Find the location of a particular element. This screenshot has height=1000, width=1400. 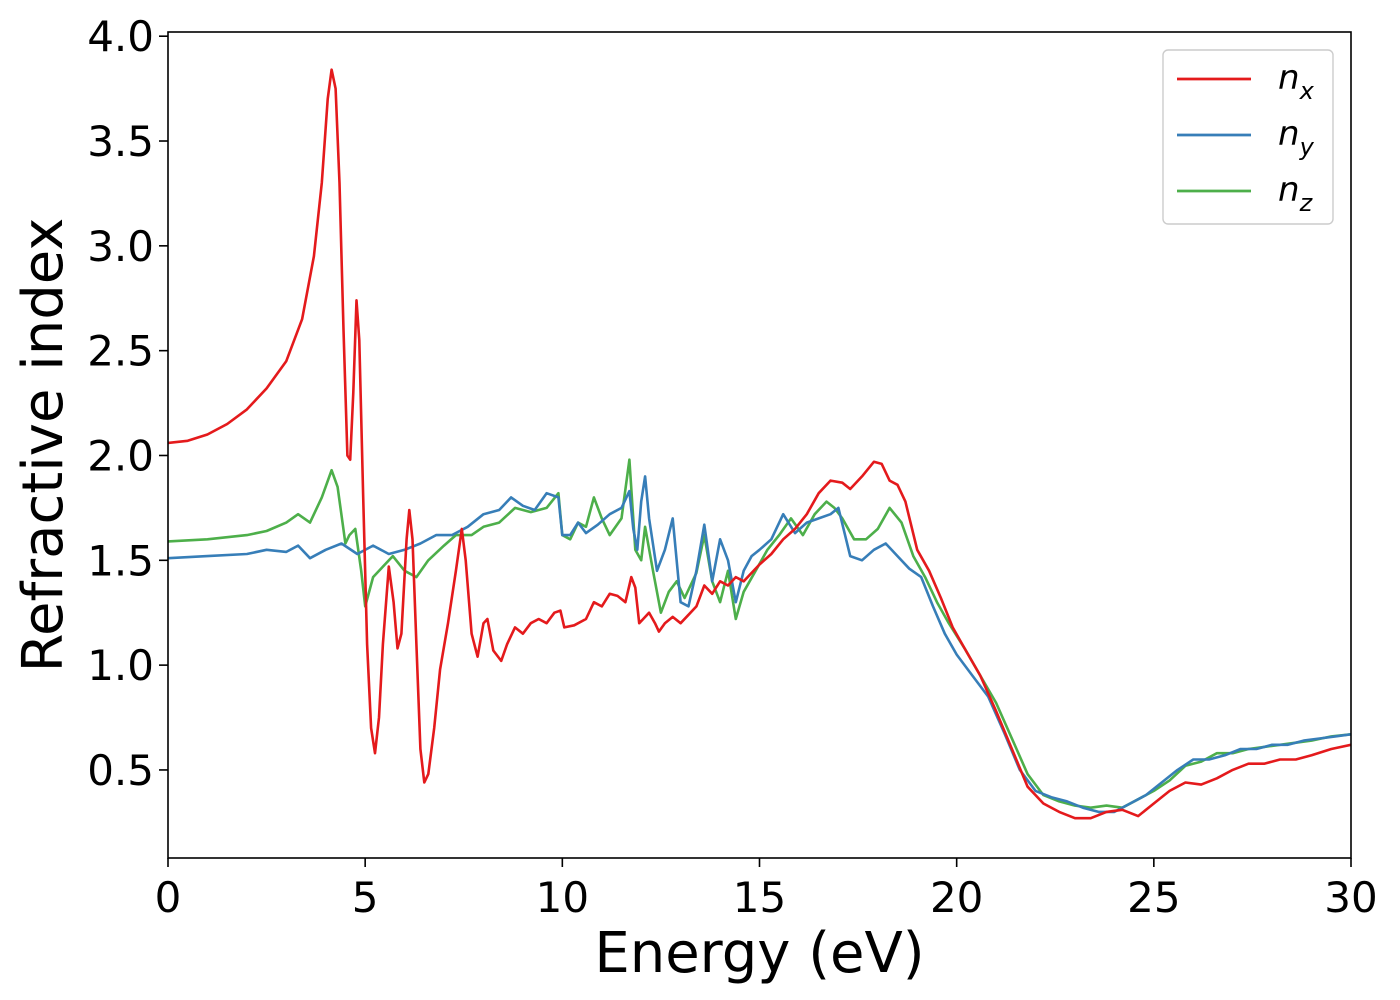

y-axis-ticks: 0.5 1.0 1.5 2.0 2.5 3.0 3.5 4.0 is located at coordinates (127, 403).